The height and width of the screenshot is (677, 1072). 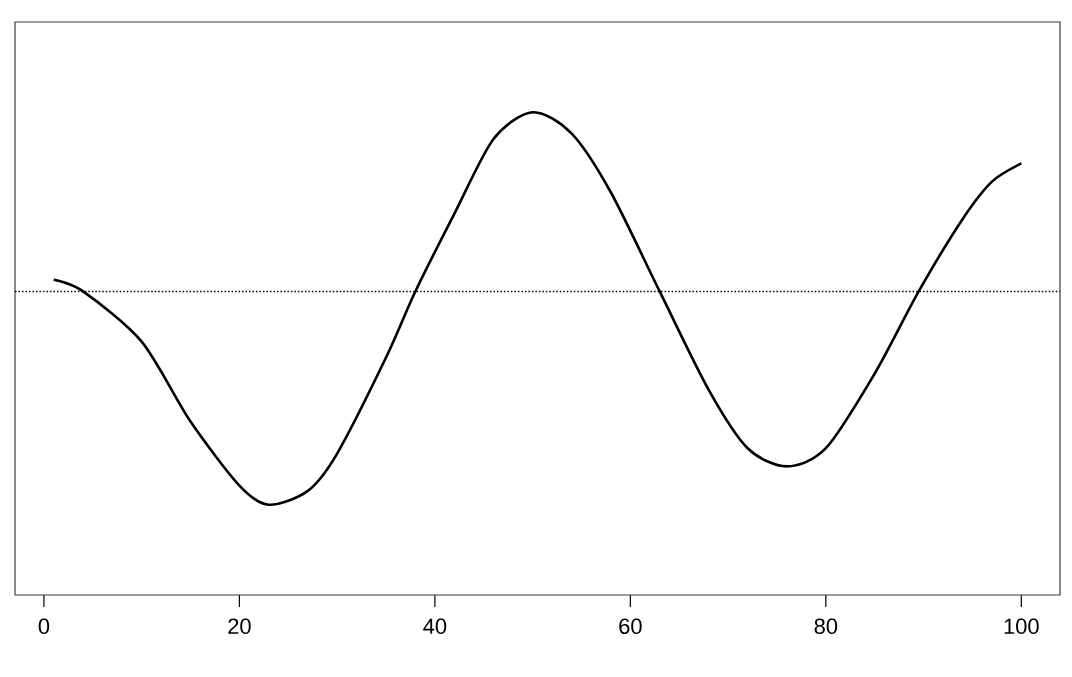 What do you see at coordinates (239, 626) in the screenshot?
I see `x-tick-label: 20` at bounding box center [239, 626].